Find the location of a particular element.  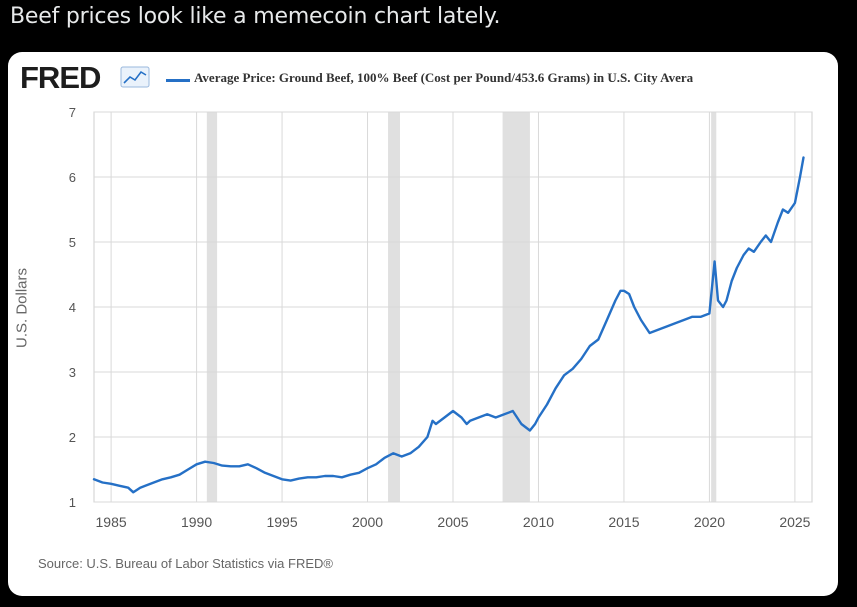

x-tick-label-7: 2020 is located at coordinates (709, 522).